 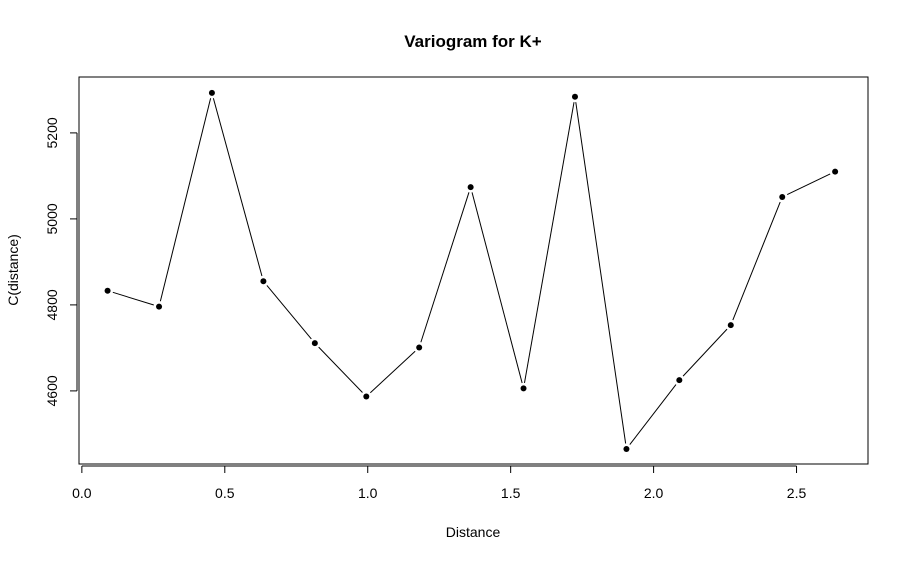 I want to click on y-tick-label: 4800, so click(x=52, y=304).